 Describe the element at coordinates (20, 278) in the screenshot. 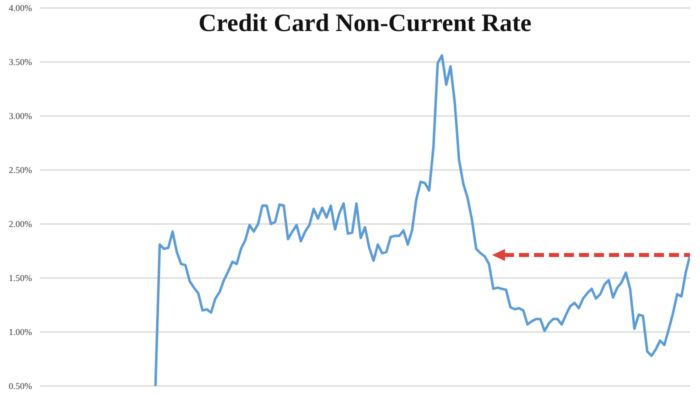

I see `y-tick-label: 1.50%` at that location.